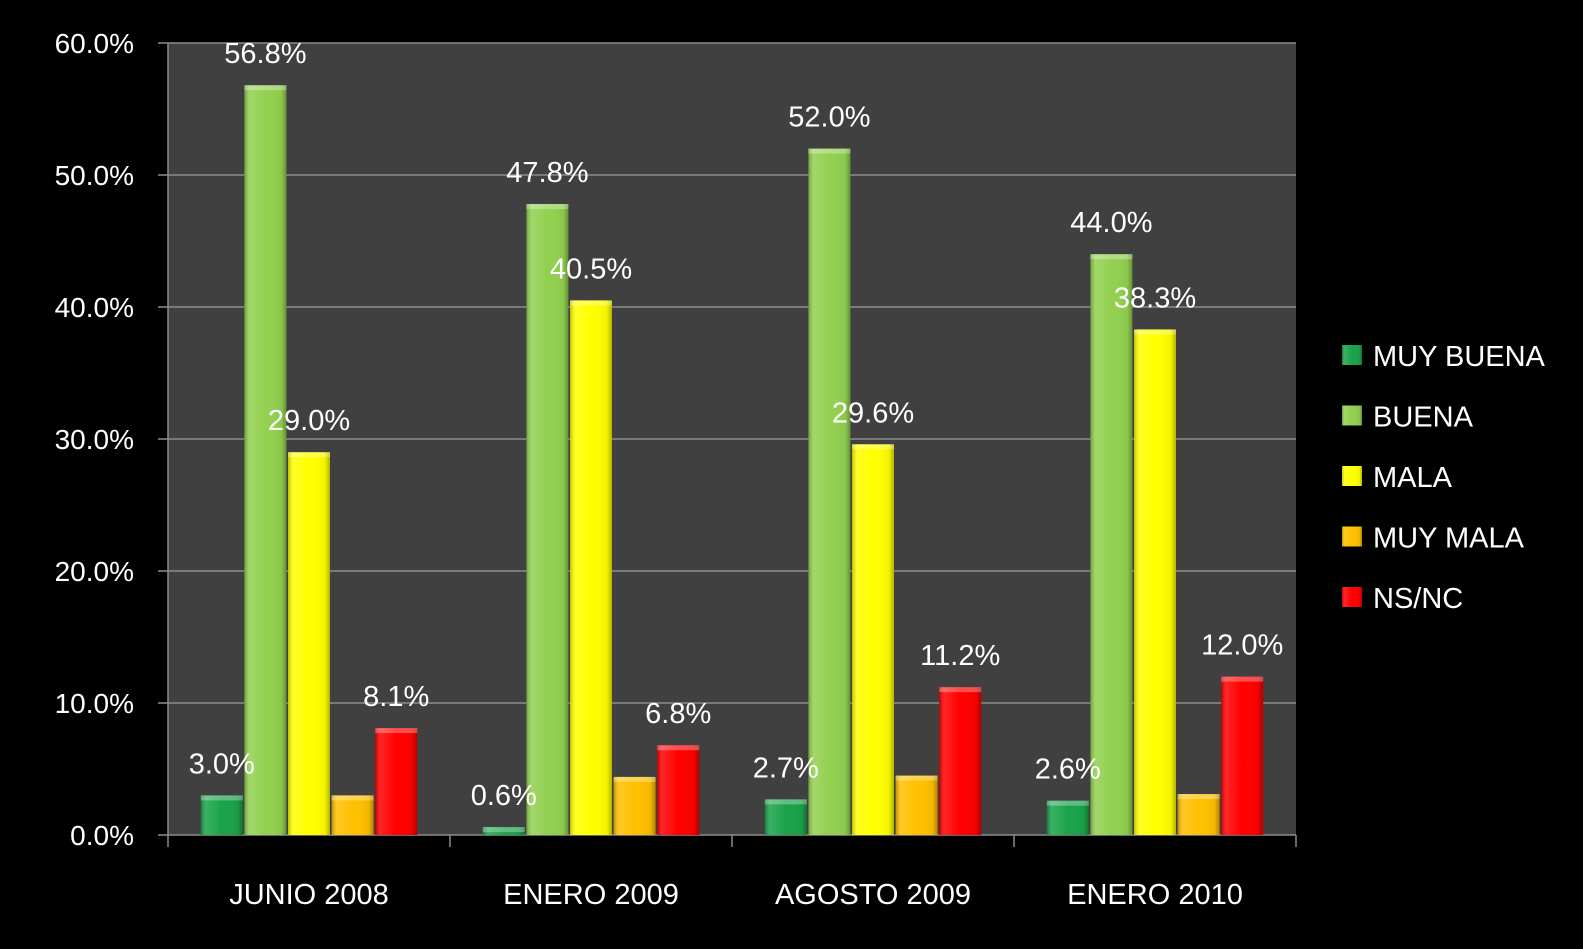 The image size is (1583, 949). I want to click on legend-label: NS/NC, so click(1418, 599).